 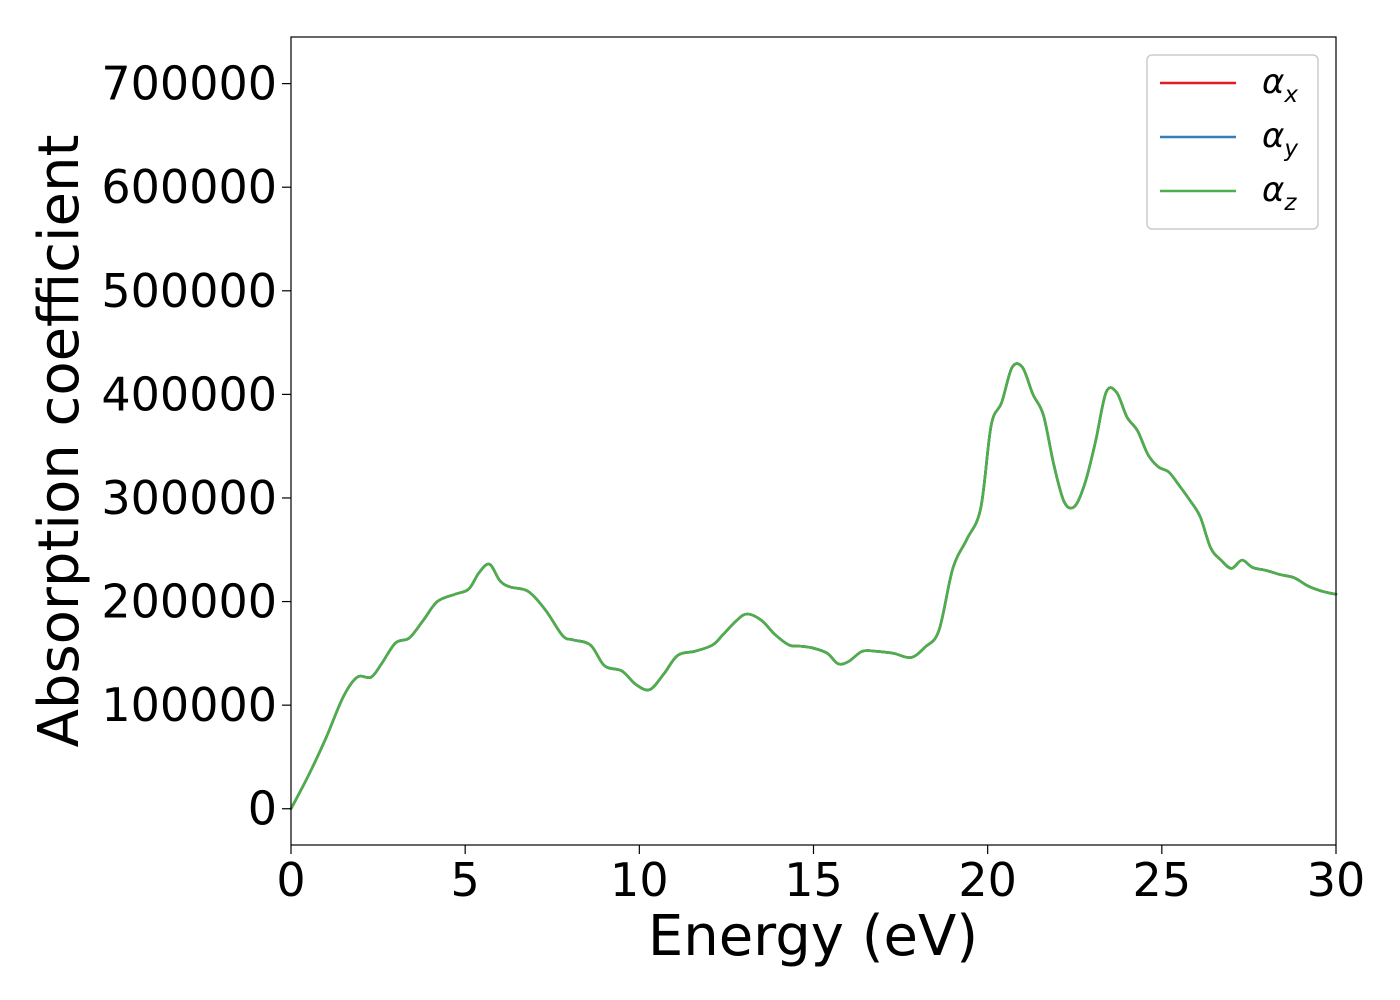 I want to click on y-tick-label: 200000, so click(x=189, y=602).